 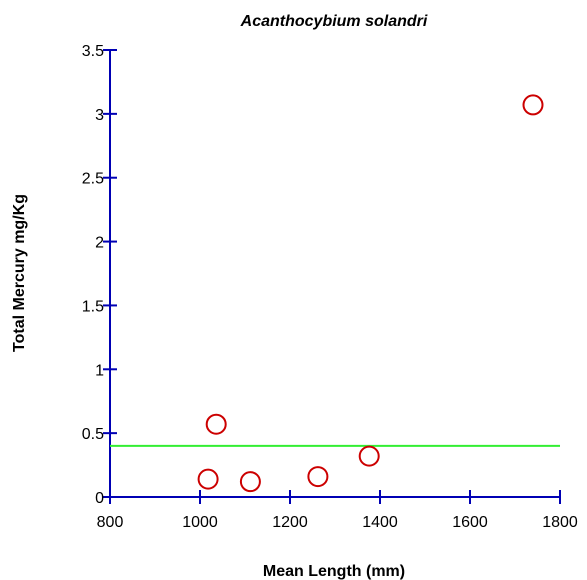 What do you see at coordinates (560, 522) in the screenshot?
I see `x-tick-label: 1800` at bounding box center [560, 522].